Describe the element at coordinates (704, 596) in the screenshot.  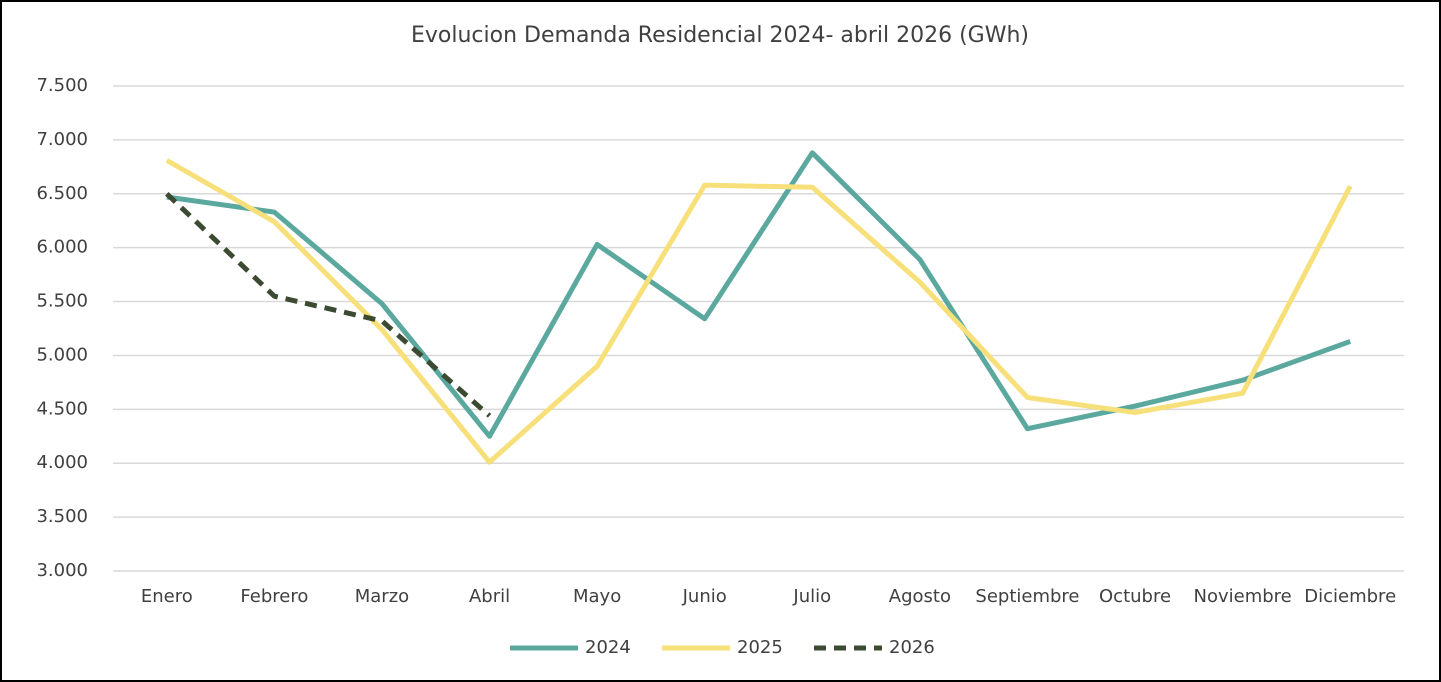
I see `x-tick-label: Junio` at that location.